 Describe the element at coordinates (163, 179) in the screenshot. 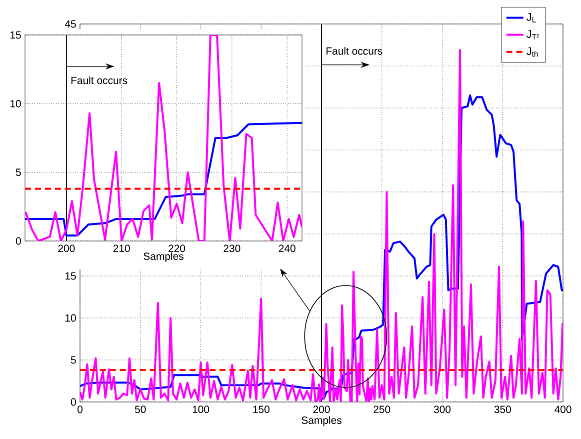

I see `line-series` at that location.